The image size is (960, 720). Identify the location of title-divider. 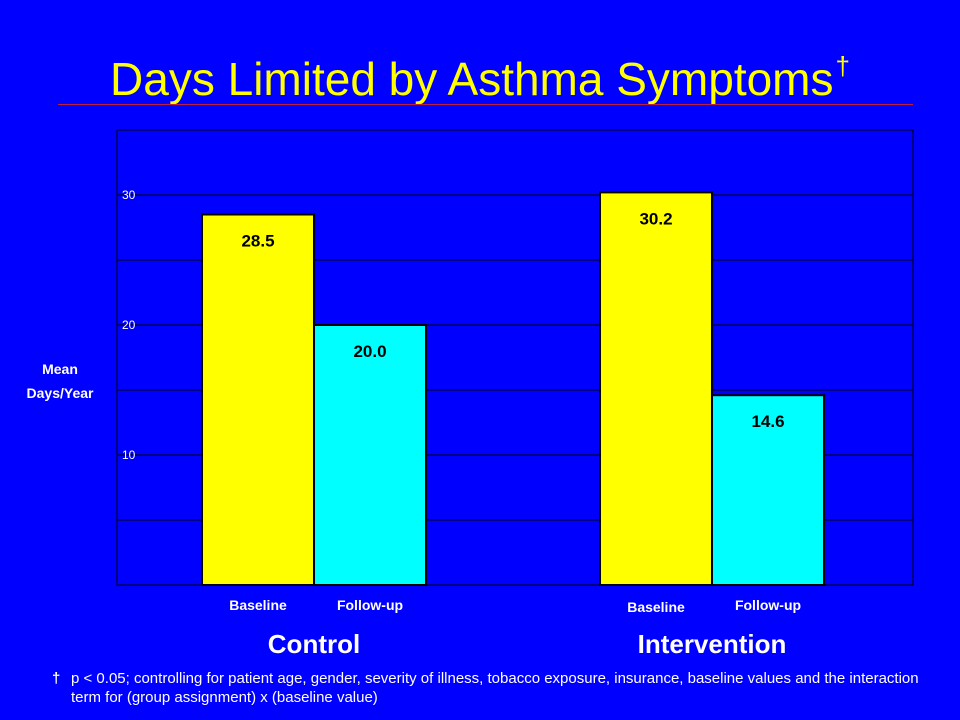
(485, 104).